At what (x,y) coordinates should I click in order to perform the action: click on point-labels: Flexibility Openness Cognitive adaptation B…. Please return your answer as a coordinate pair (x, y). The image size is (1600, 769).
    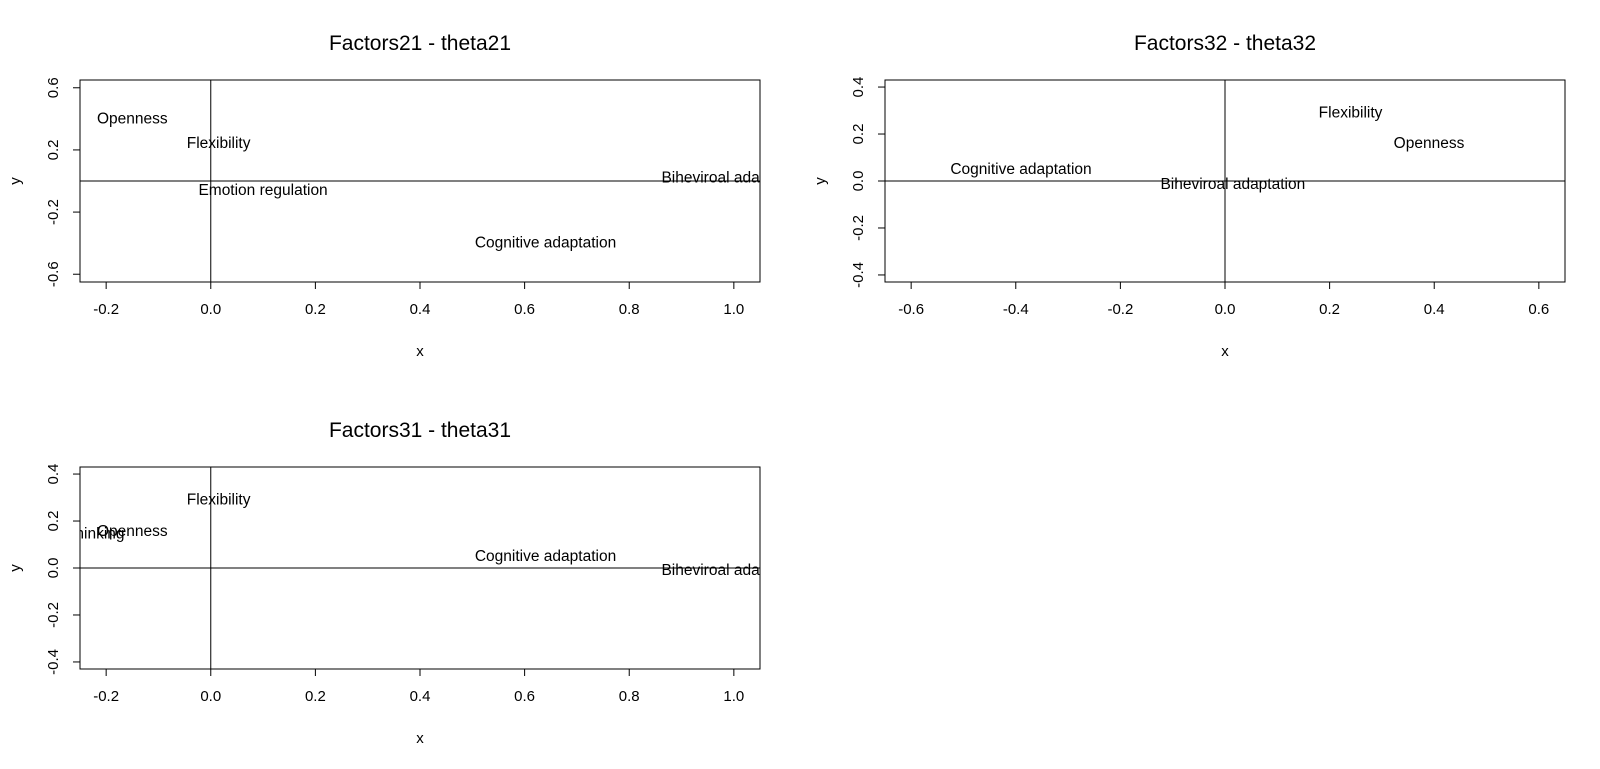
    Looking at the image, I should click on (1207, 148).